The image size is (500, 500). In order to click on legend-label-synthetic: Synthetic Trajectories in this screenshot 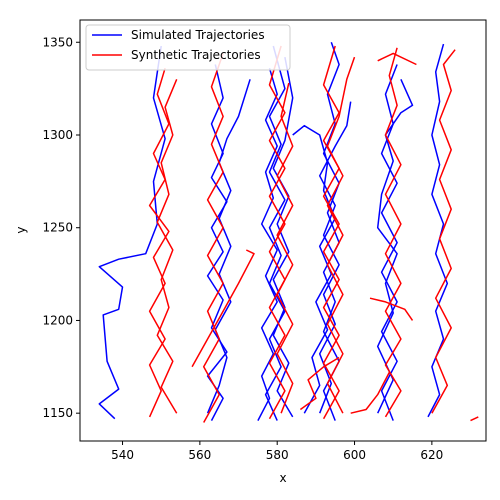, I will do `click(196, 55)`.